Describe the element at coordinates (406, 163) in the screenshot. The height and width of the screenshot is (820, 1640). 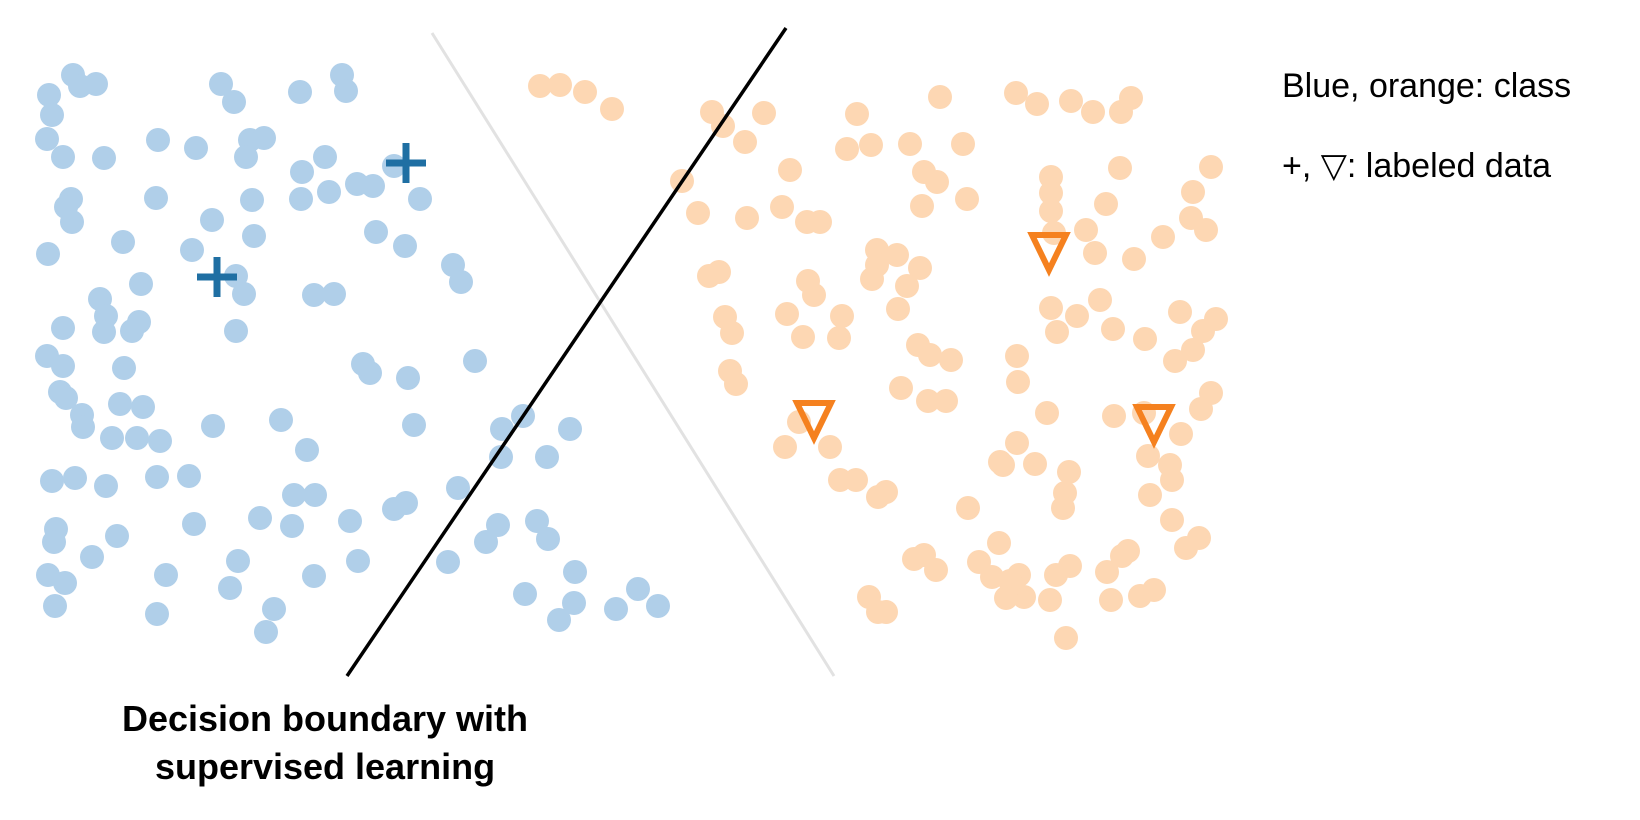
I see `blue-labeled-plus` at that location.